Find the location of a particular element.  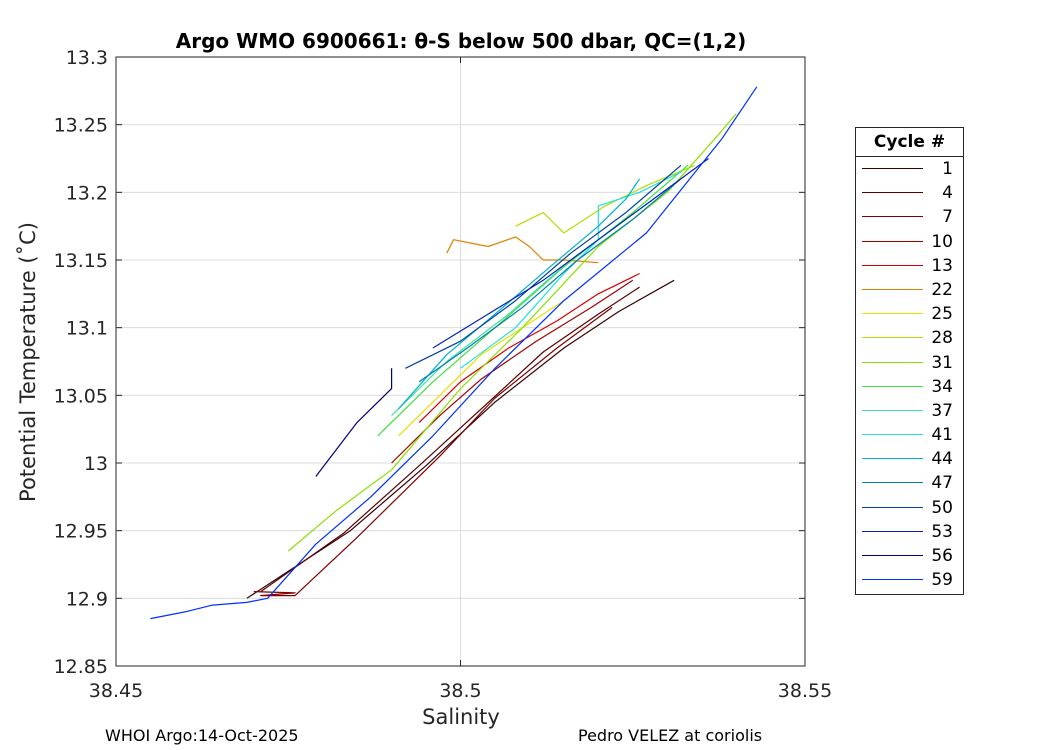

legend-label: 47 is located at coordinates (942, 483).